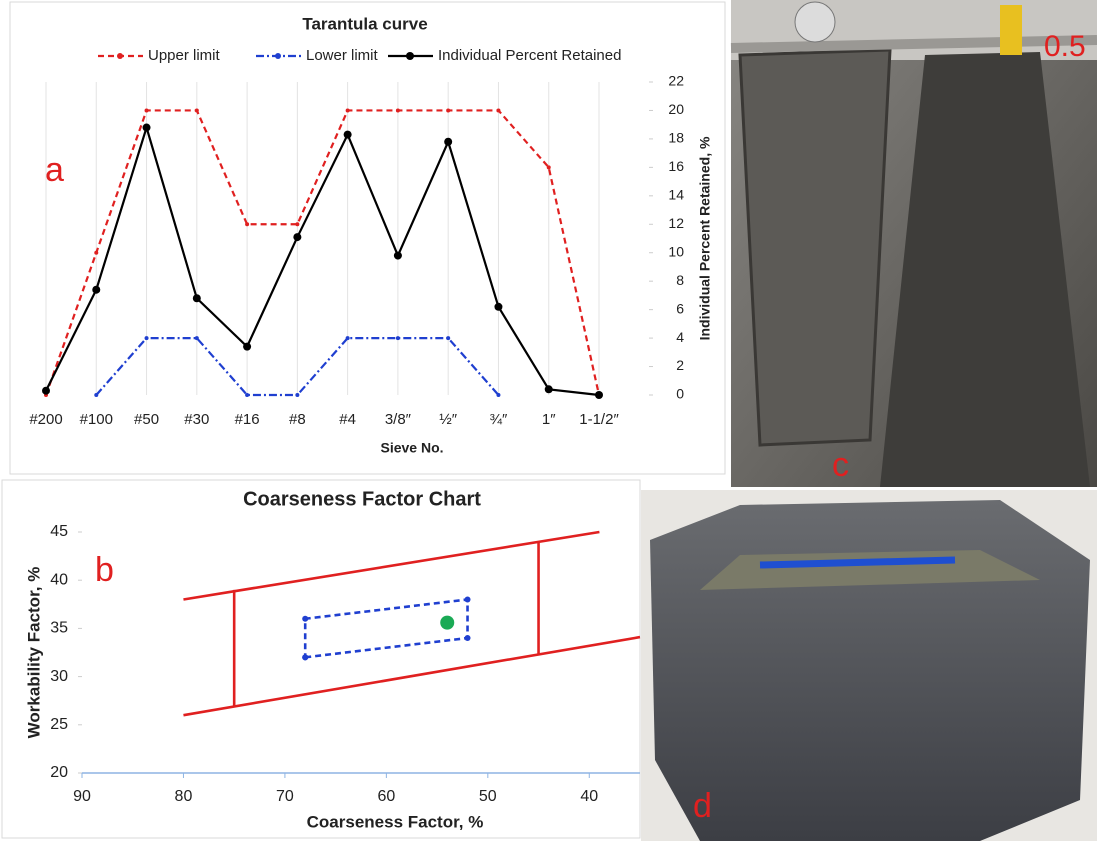 The height and width of the screenshot is (841, 1097). I want to click on ruler-text: 0.5, so click(1065, 46).